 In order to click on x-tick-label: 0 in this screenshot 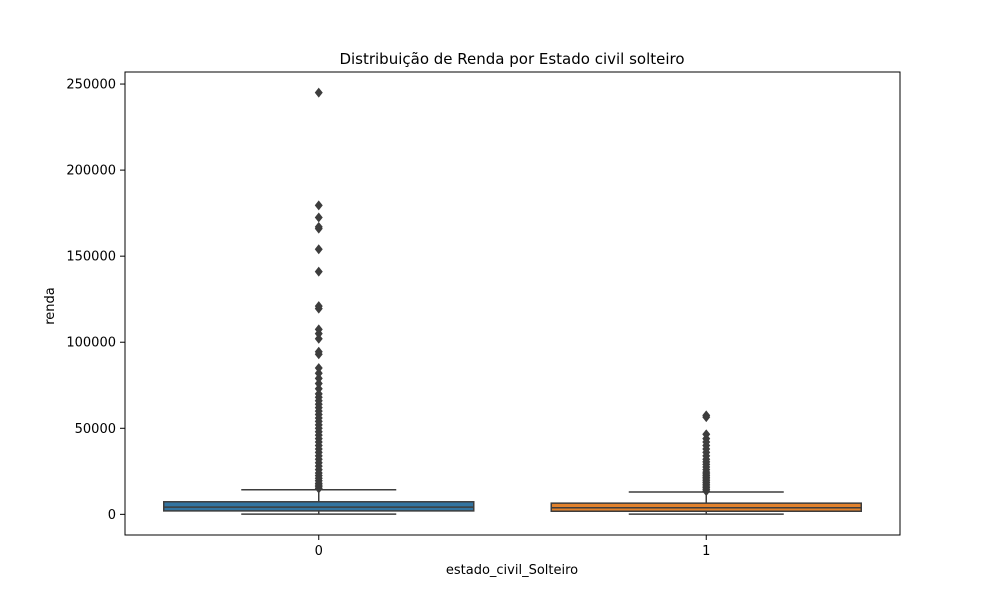, I will do `click(319, 551)`.